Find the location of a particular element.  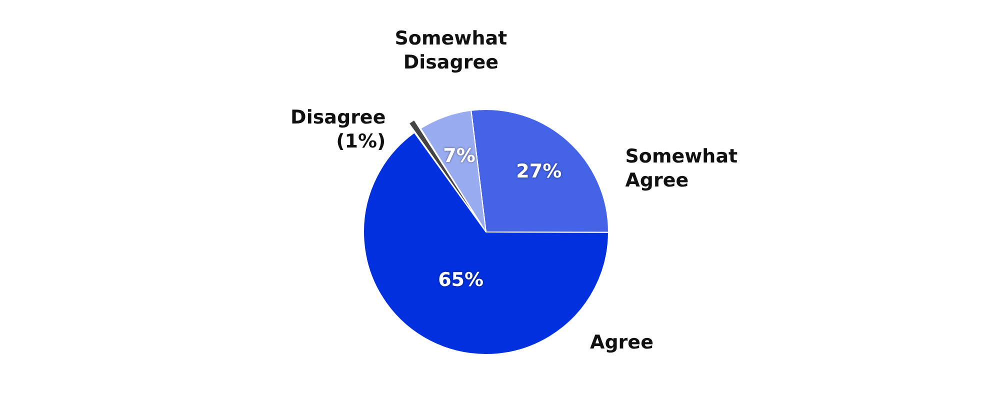

data-label: (1%) is located at coordinates (361, 141).